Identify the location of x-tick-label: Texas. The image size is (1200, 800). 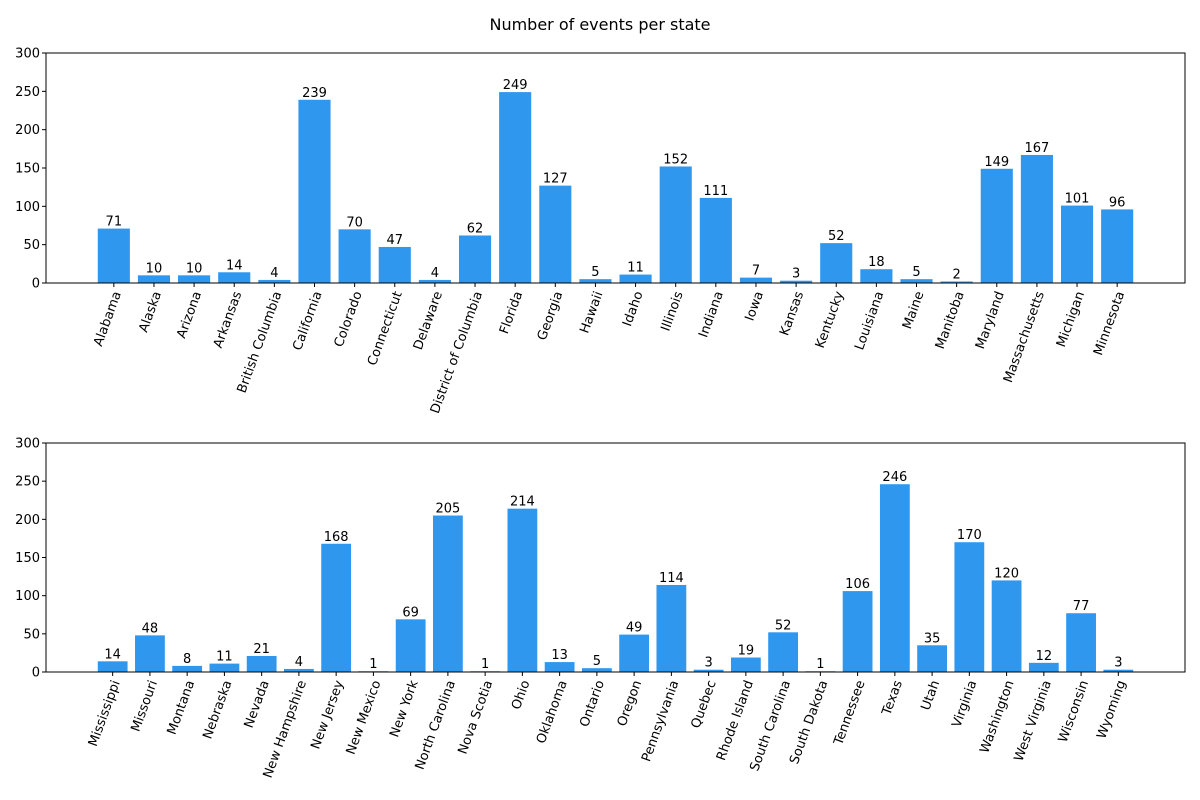
(892, 698).